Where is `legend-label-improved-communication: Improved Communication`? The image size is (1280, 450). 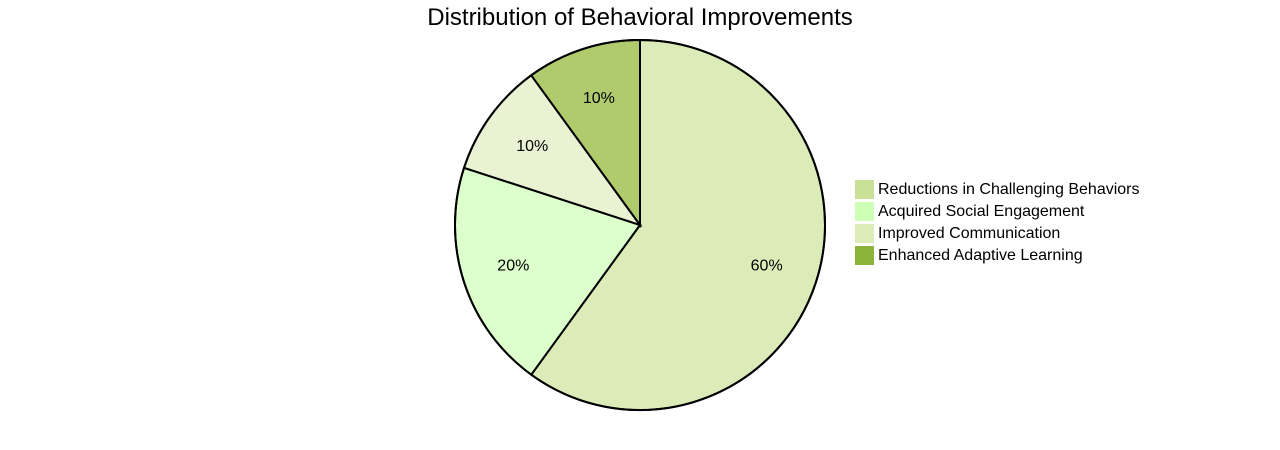 legend-label-improved-communication: Improved Communication is located at coordinates (969, 233).